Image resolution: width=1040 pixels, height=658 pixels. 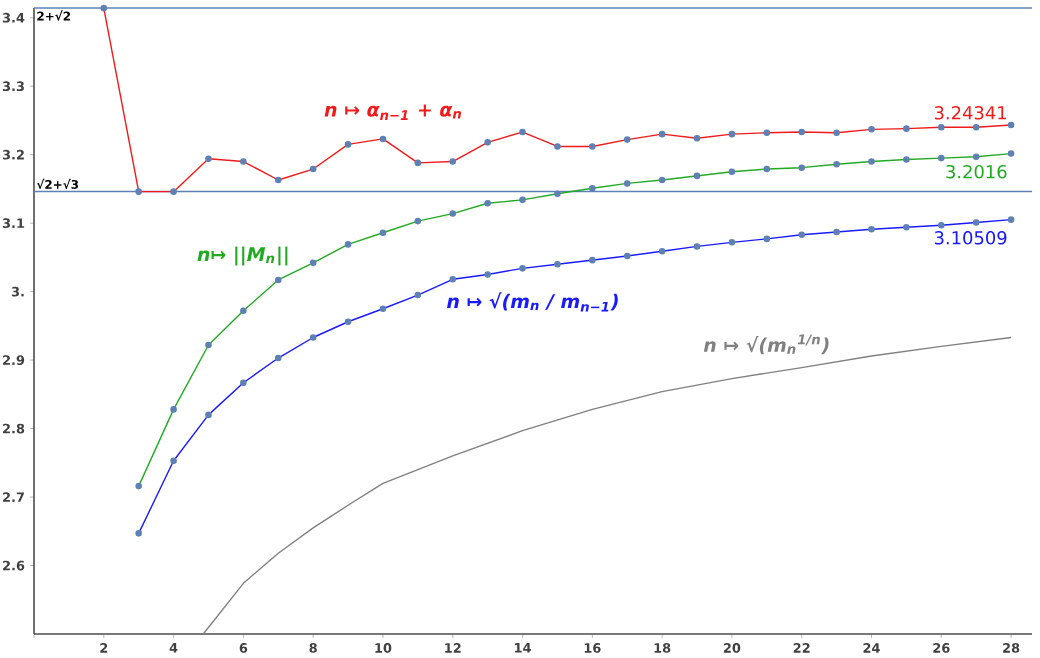 I want to click on series-label: n ↦ √(m$_{n}$$^{1/n}$), so click(x=766, y=344).